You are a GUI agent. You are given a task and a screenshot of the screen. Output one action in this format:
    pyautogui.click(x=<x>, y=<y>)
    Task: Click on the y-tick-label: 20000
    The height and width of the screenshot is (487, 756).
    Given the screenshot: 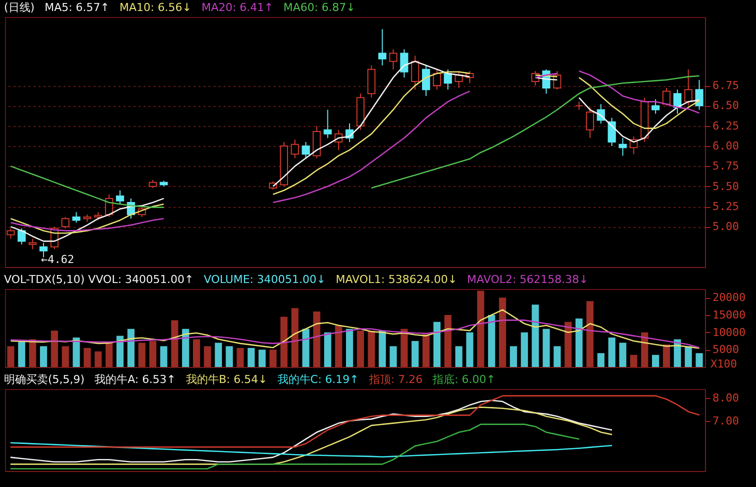 What is the action you would take?
    pyautogui.click(x=729, y=297)
    